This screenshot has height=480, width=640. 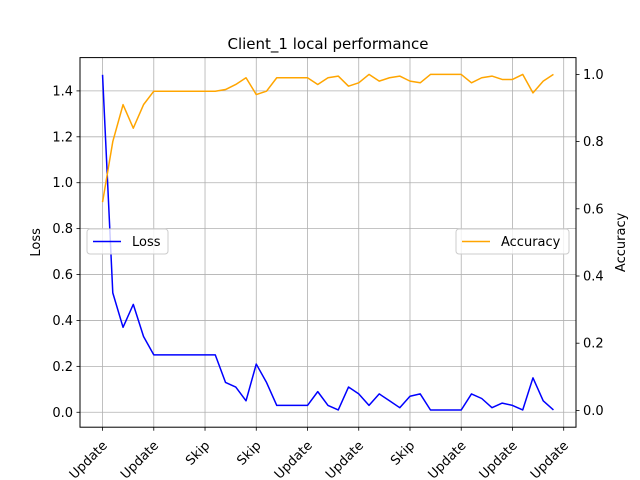 I want to click on y-left-tick-label: 0.4, so click(x=62, y=321).